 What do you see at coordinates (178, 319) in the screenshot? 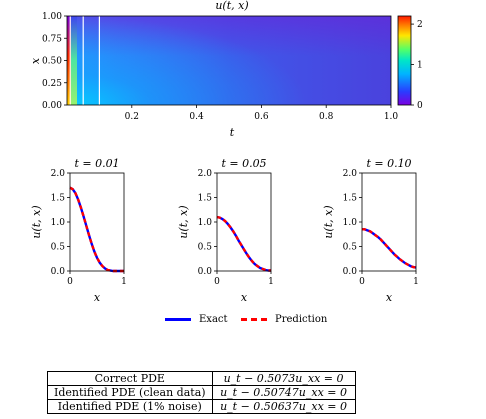
I see `legend-exact-swatch` at bounding box center [178, 319].